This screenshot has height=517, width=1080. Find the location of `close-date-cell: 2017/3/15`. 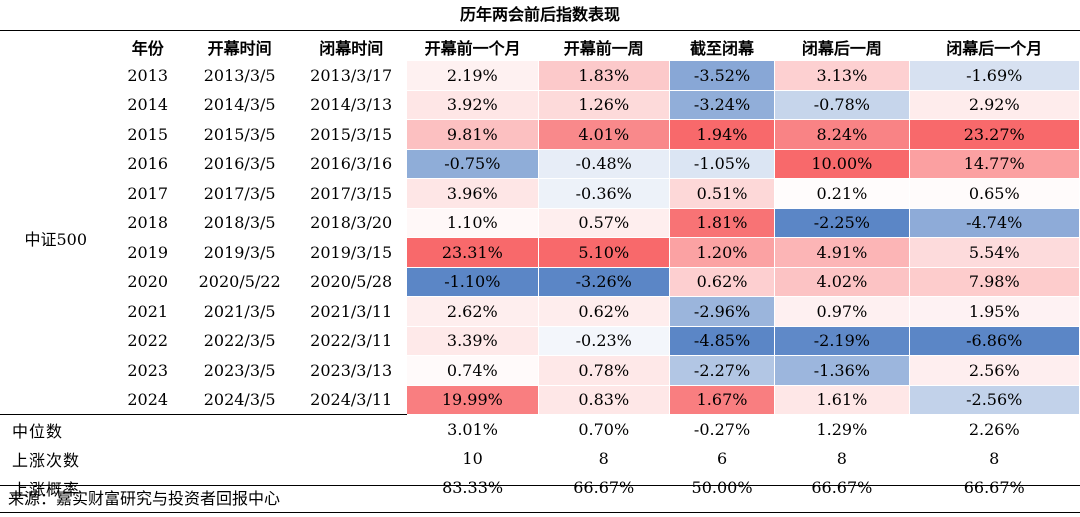

close-date-cell: 2017/3/15 is located at coordinates (351, 193).